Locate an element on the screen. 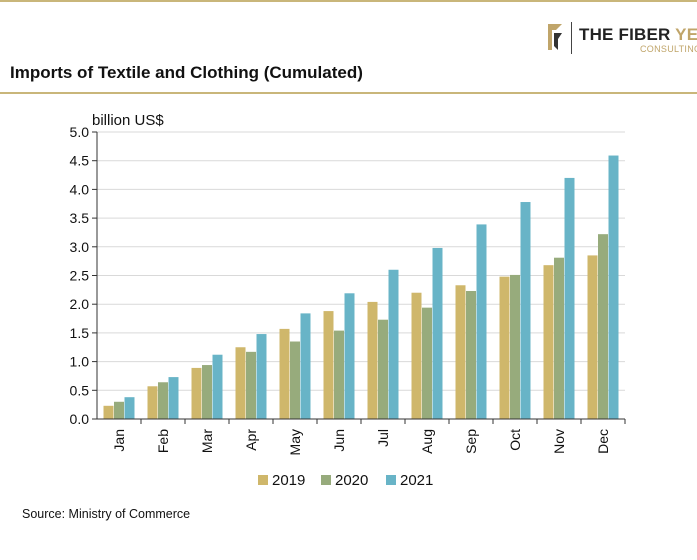 The width and height of the screenshot is (697, 560). bar-2020-Feb is located at coordinates (163, 400).